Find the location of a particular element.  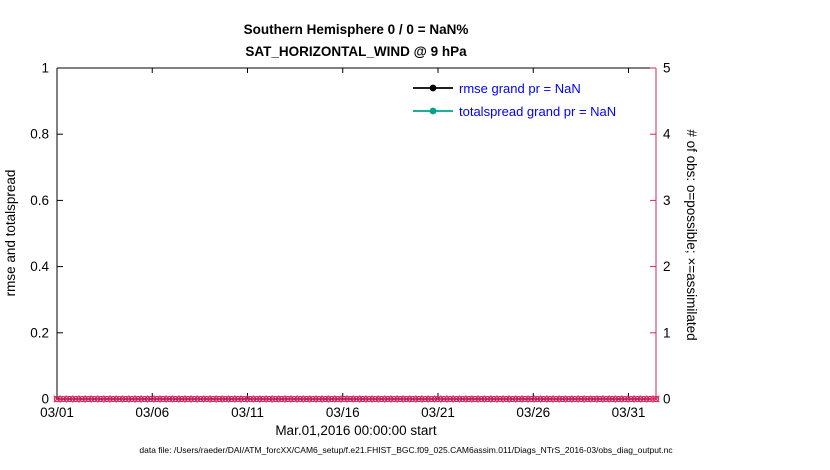

x-axis-label: Mar.01,2016 00:00:00 start is located at coordinates (356, 430).